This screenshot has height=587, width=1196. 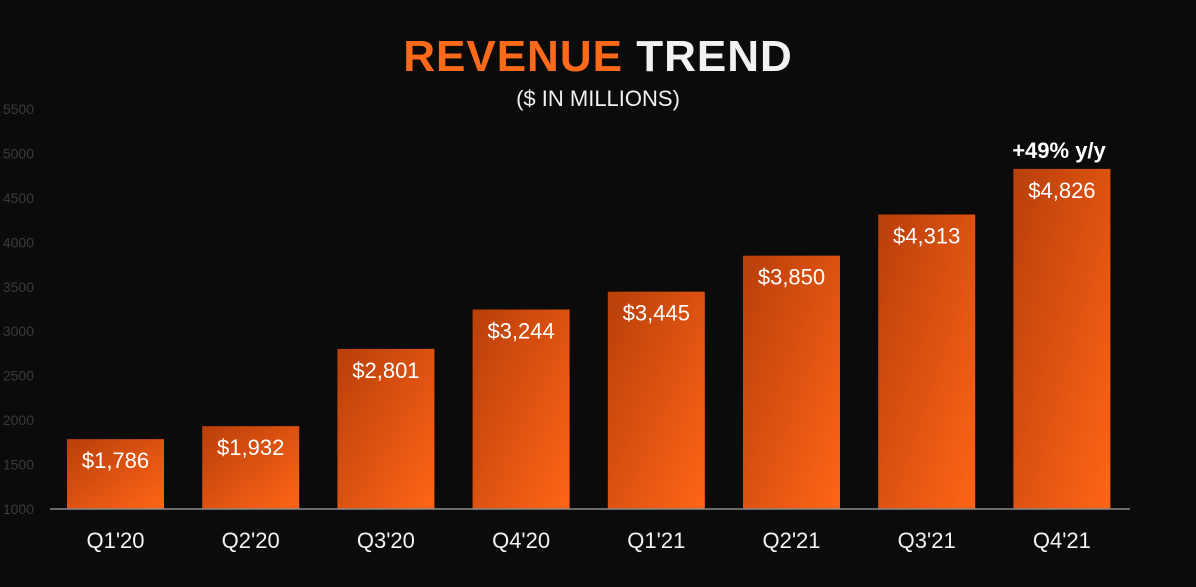 I want to click on y-tick-label: 2000, so click(x=18, y=420).